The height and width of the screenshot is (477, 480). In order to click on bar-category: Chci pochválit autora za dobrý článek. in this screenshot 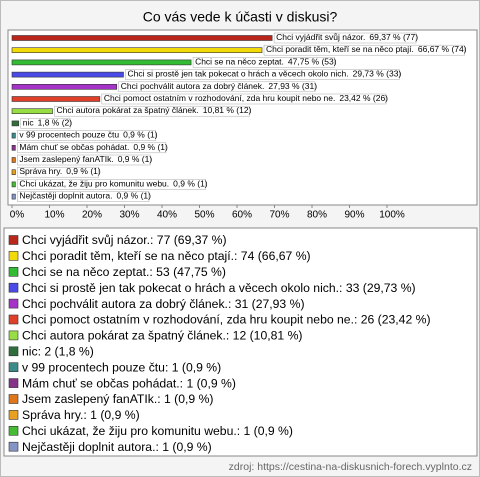, I will do `click(193, 86)`.